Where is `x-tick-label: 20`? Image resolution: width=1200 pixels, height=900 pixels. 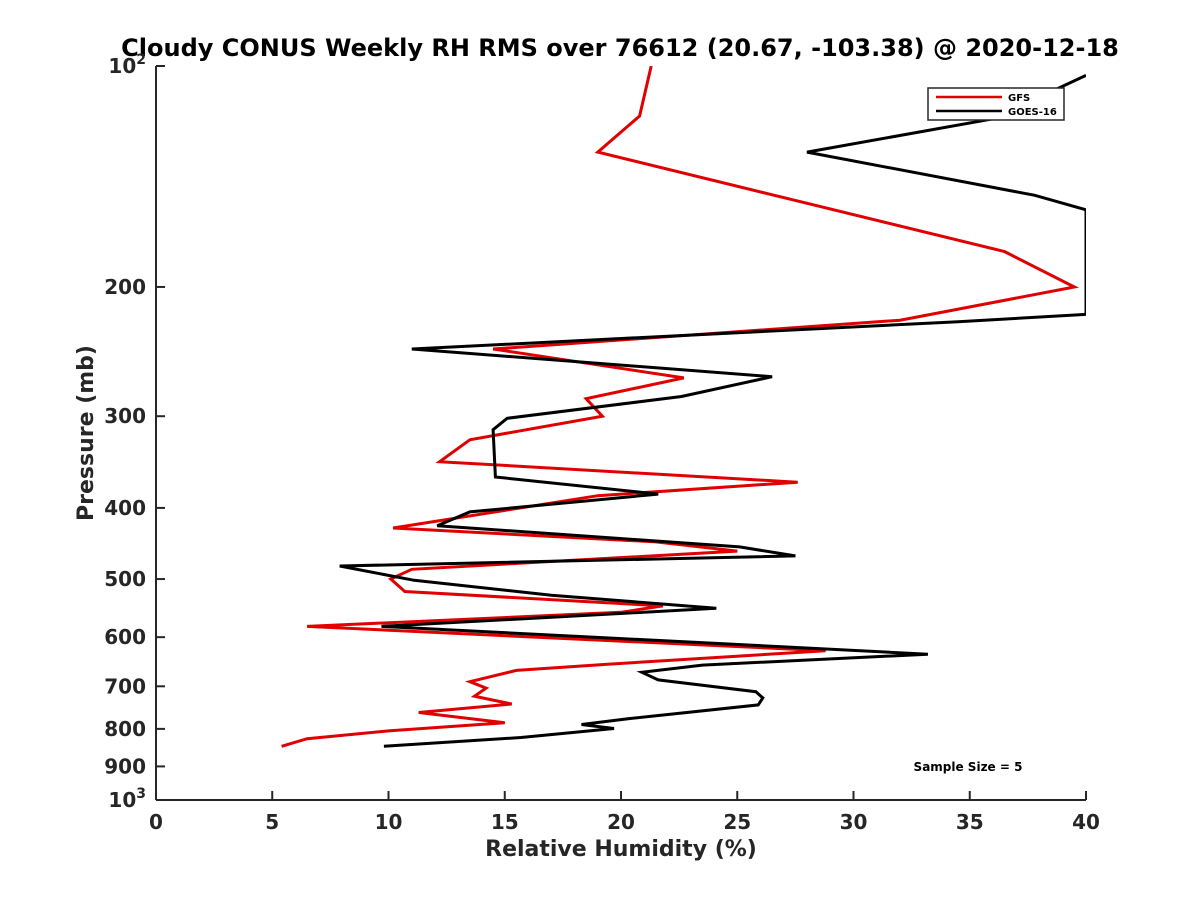 x-tick-label: 20 is located at coordinates (621, 822).